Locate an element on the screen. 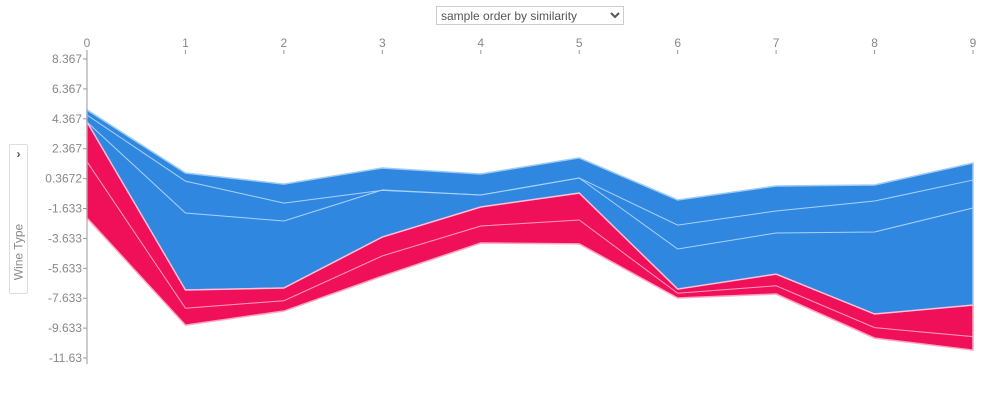  x-tick-label: 3 is located at coordinates (382, 43).